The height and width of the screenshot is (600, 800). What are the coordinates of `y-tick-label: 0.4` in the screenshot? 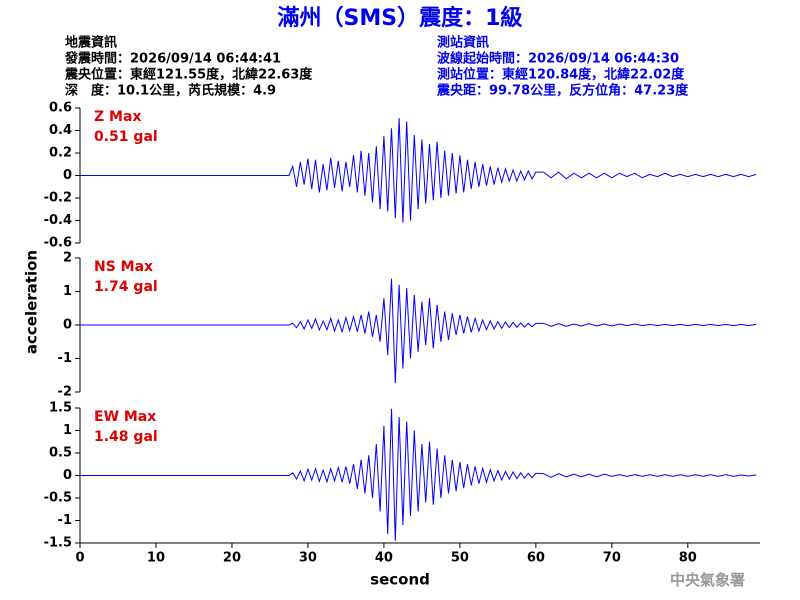 It's located at (60, 130).